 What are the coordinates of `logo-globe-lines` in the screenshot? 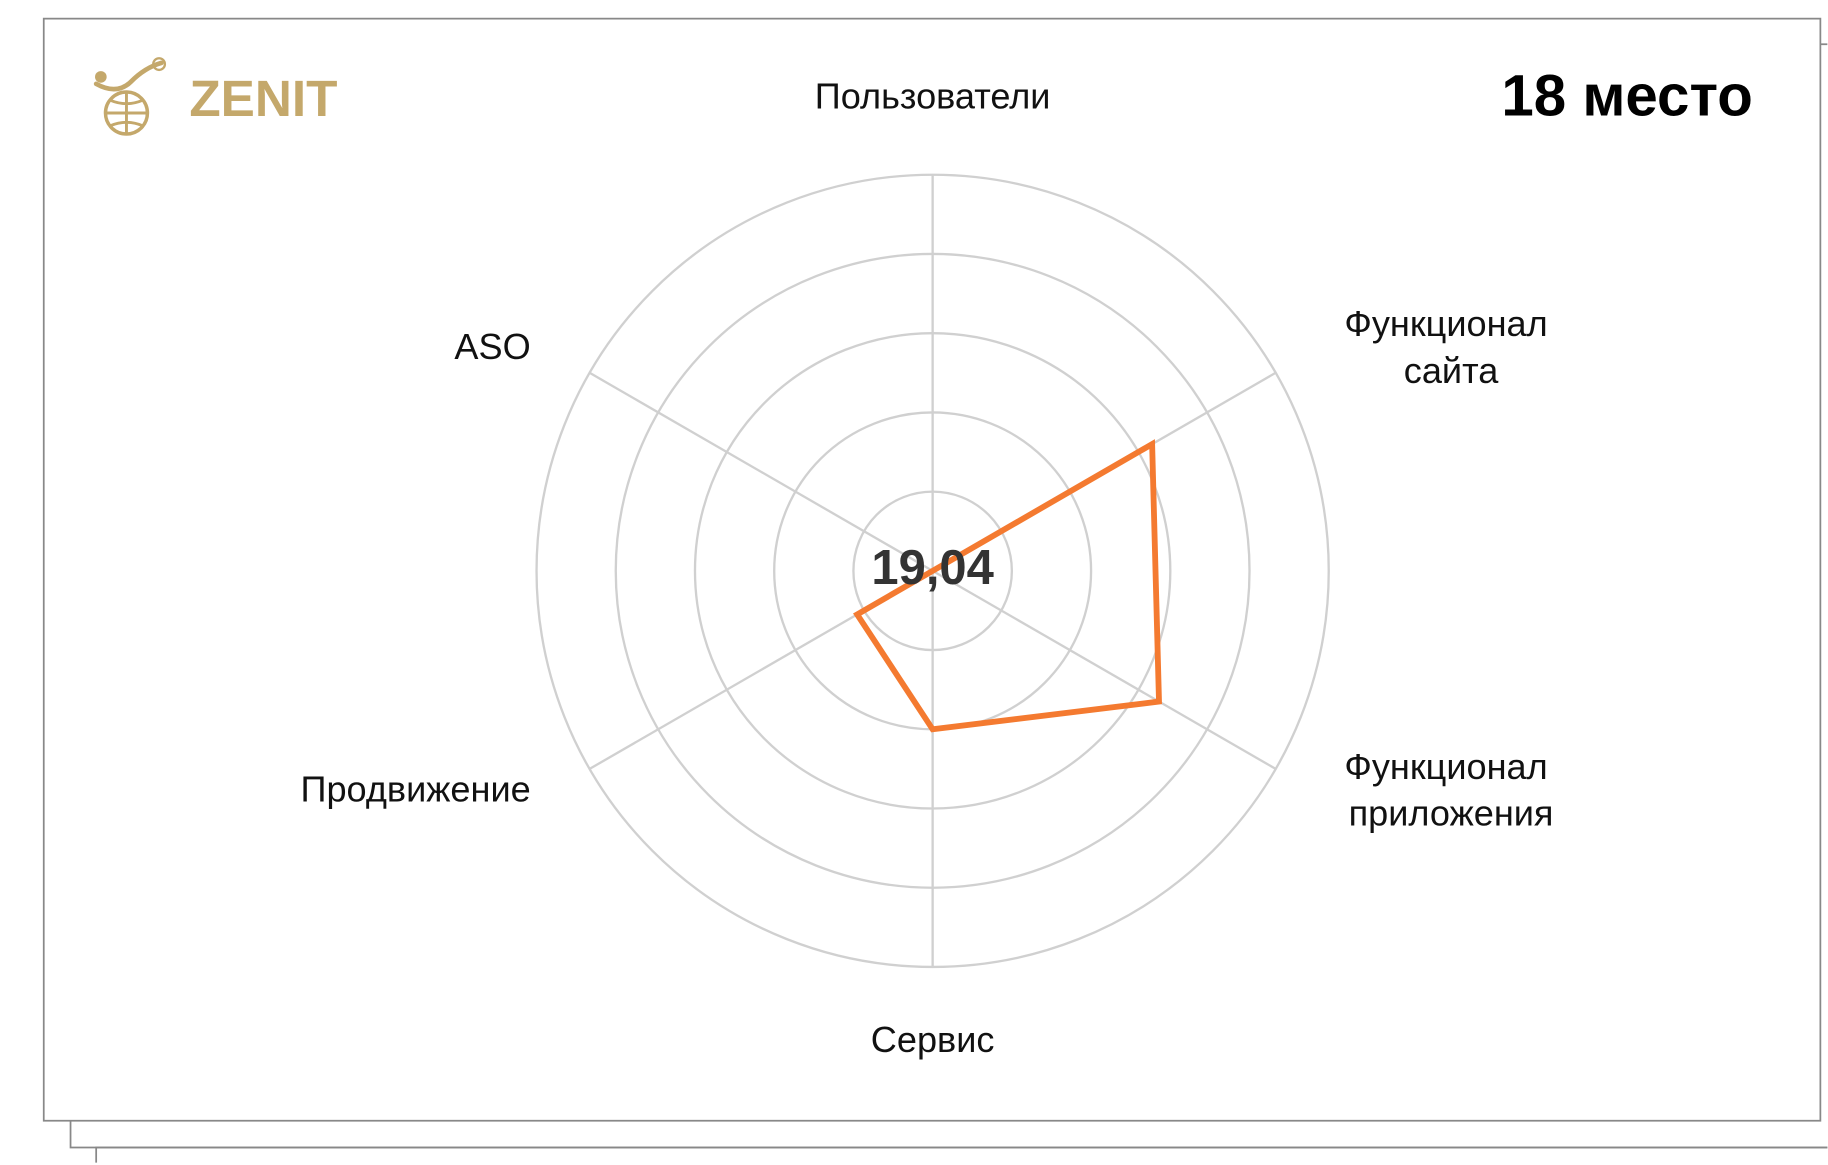 It's located at (126, 113).